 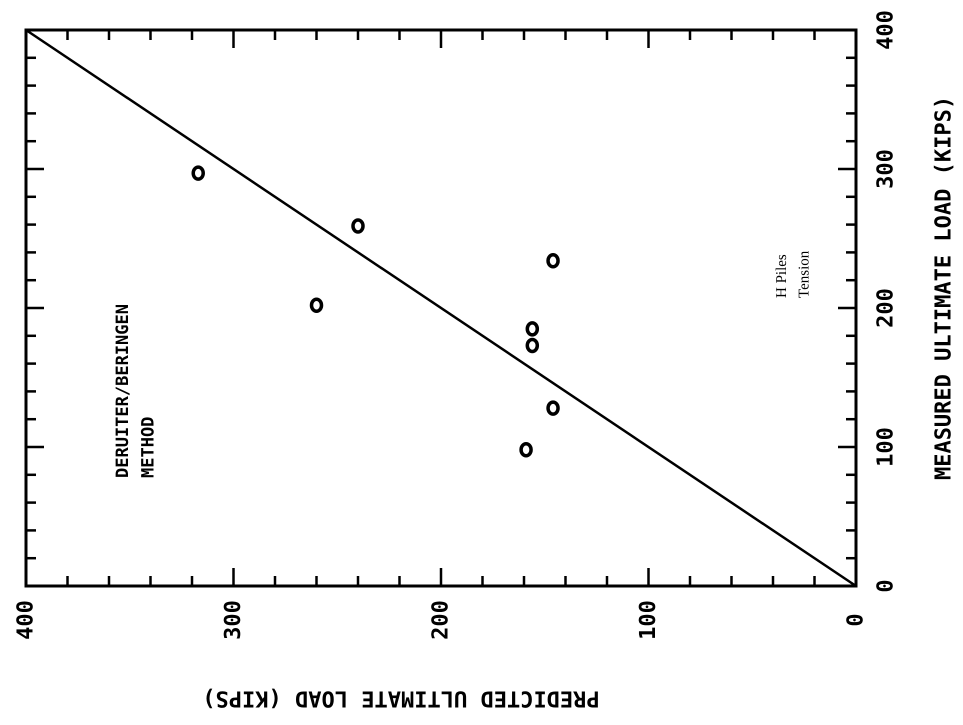 I want to click on y-tick-label: 400, so click(x=886, y=30).